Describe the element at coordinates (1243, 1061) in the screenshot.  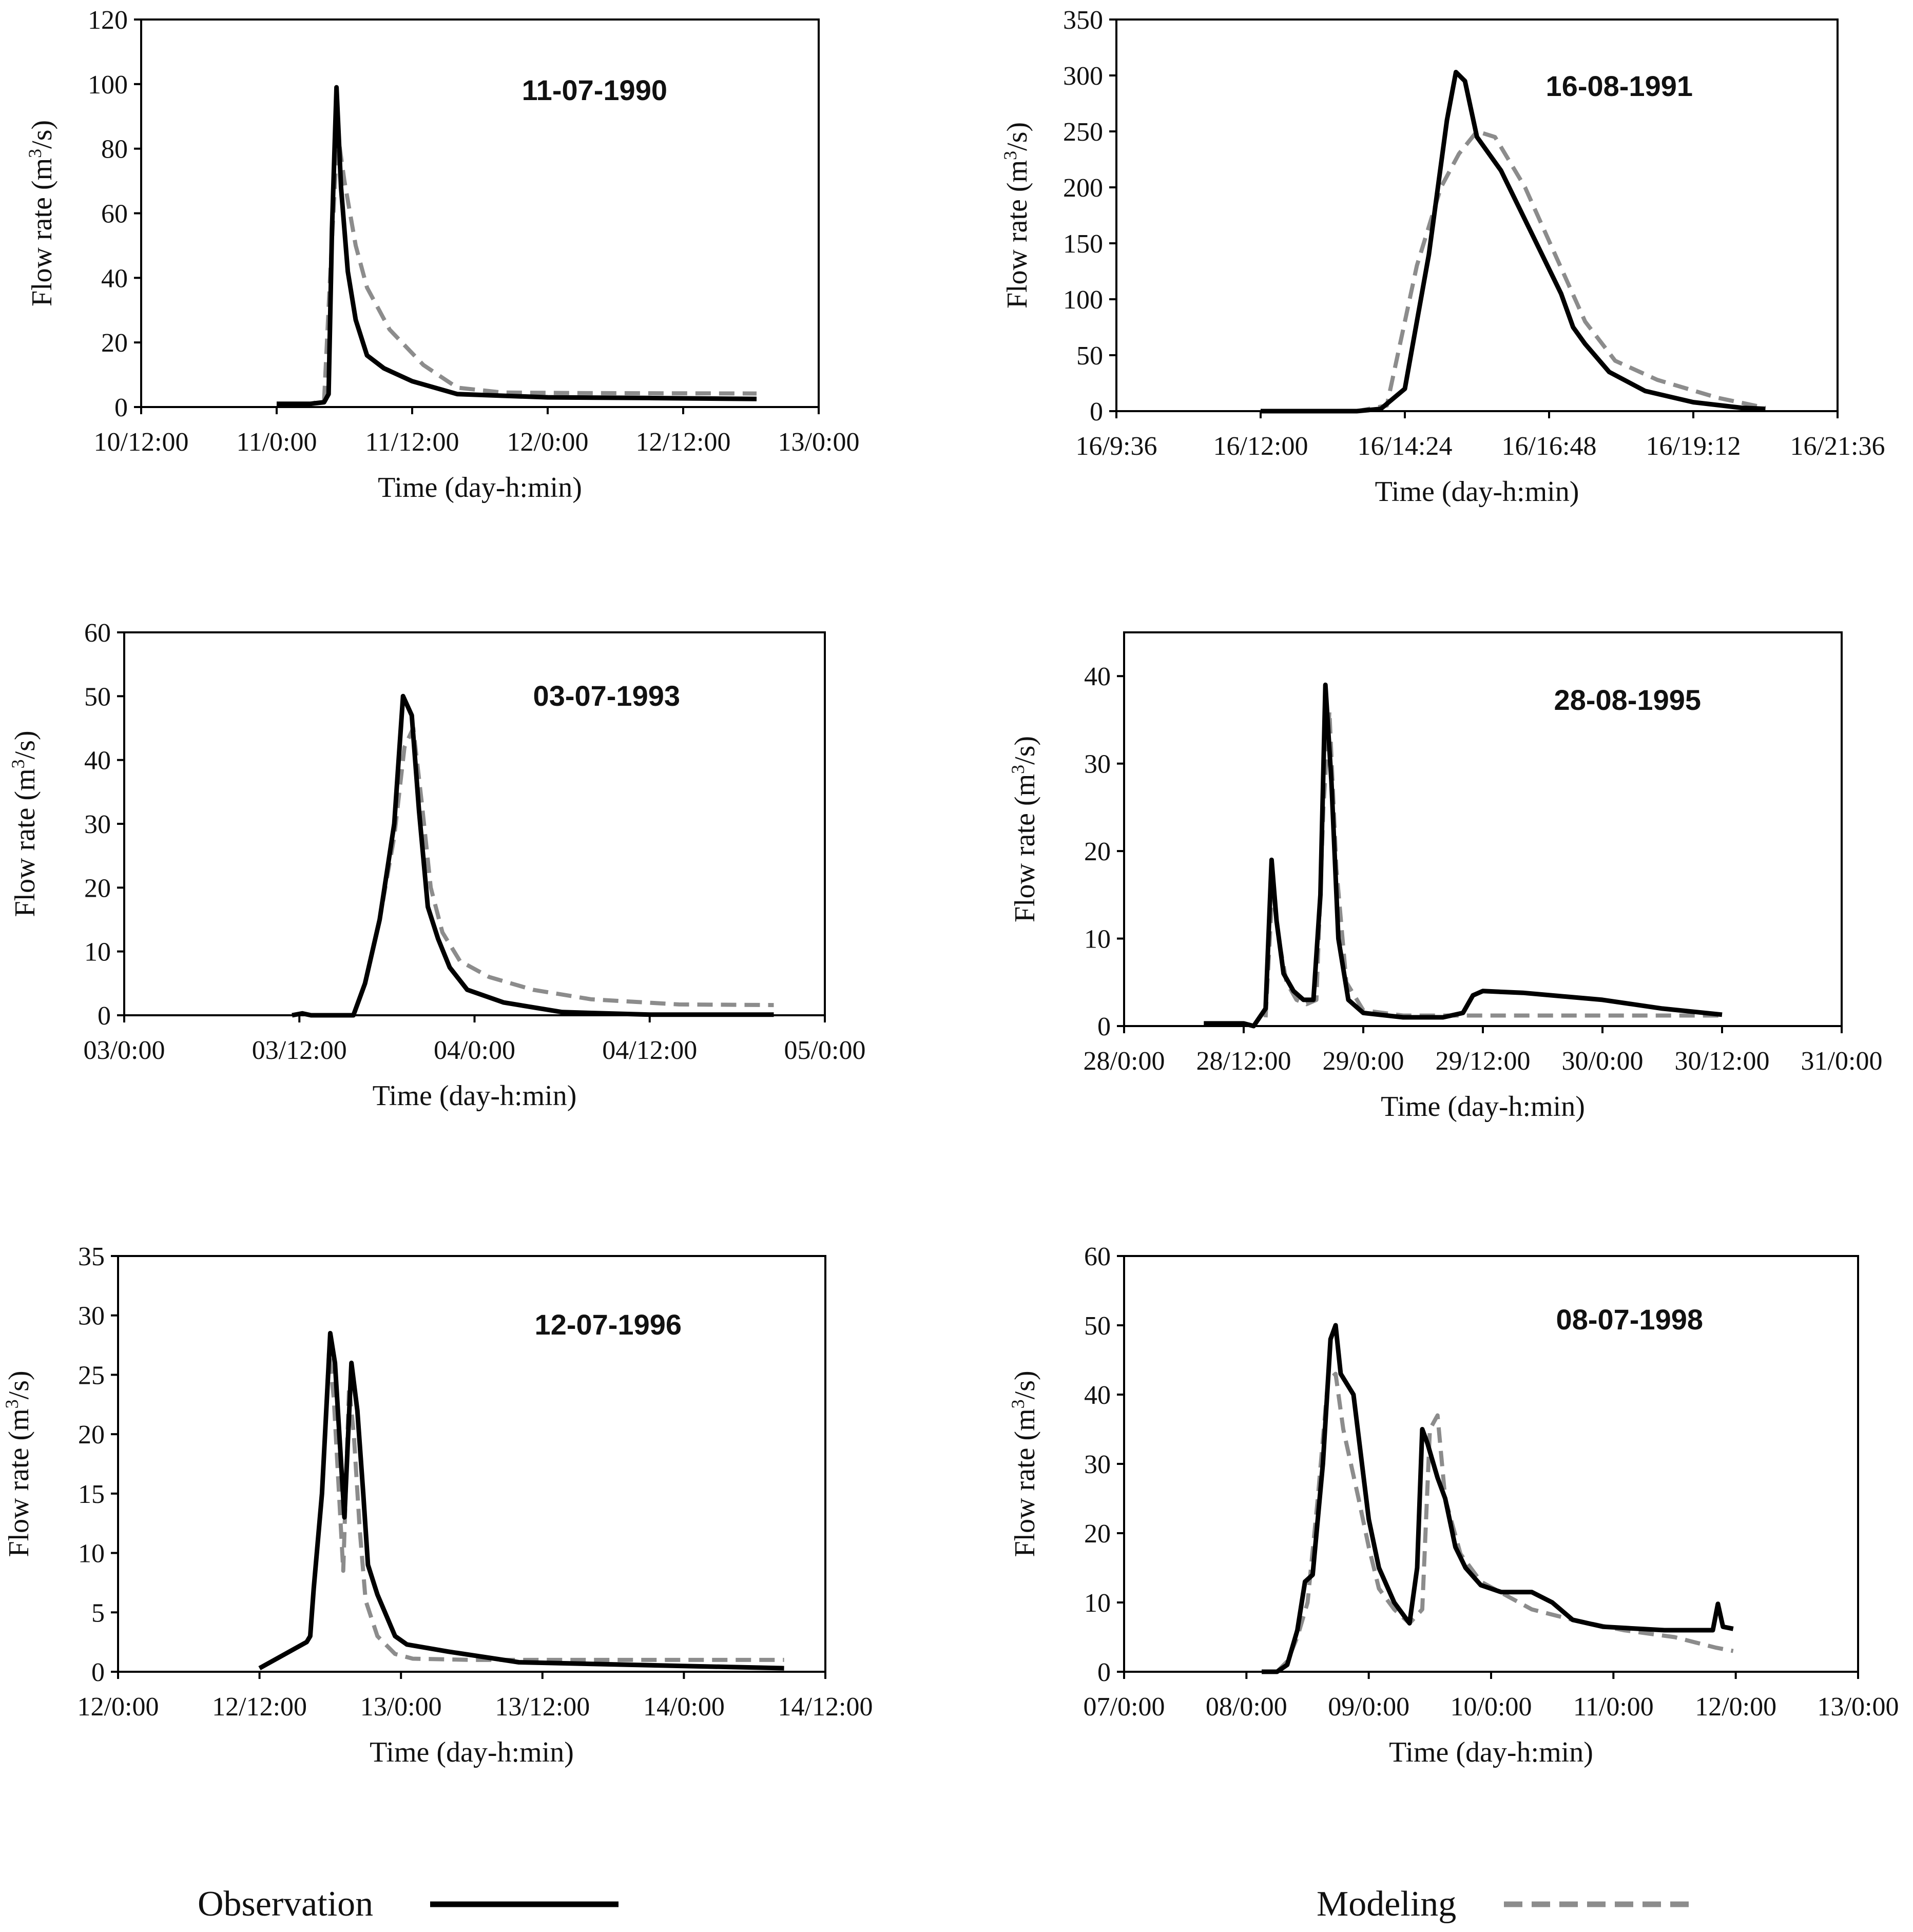
I see `x-tick-label: 28/12:00` at that location.